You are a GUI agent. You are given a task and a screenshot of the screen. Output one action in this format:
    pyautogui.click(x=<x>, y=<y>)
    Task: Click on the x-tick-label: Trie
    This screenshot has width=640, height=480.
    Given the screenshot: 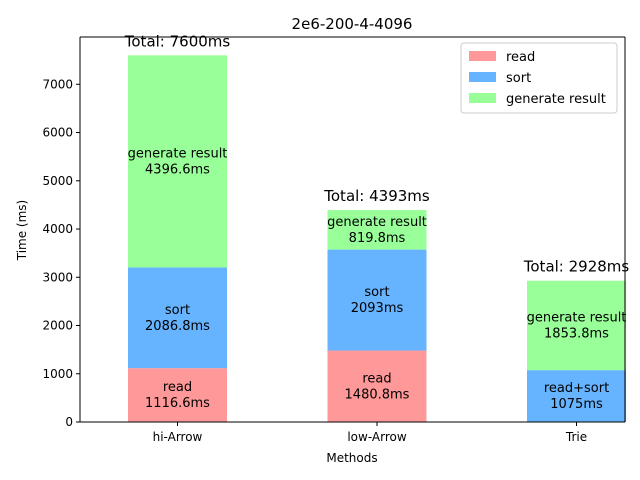 What is the action you would take?
    pyautogui.click(x=576, y=437)
    